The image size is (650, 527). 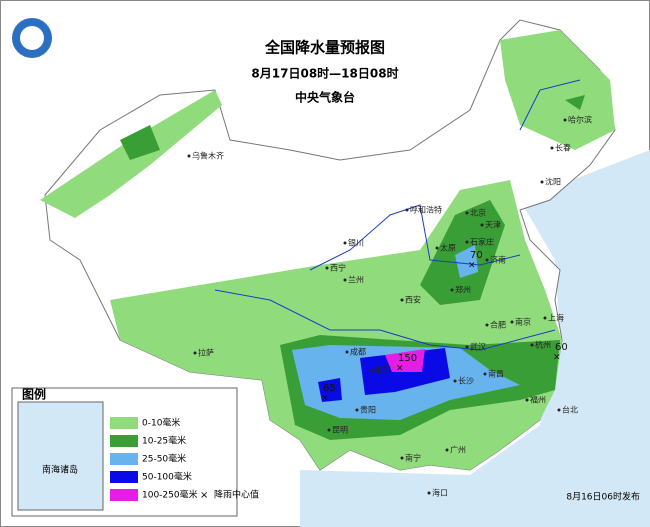 I want to click on city-label: 太原, so click(x=448, y=248).